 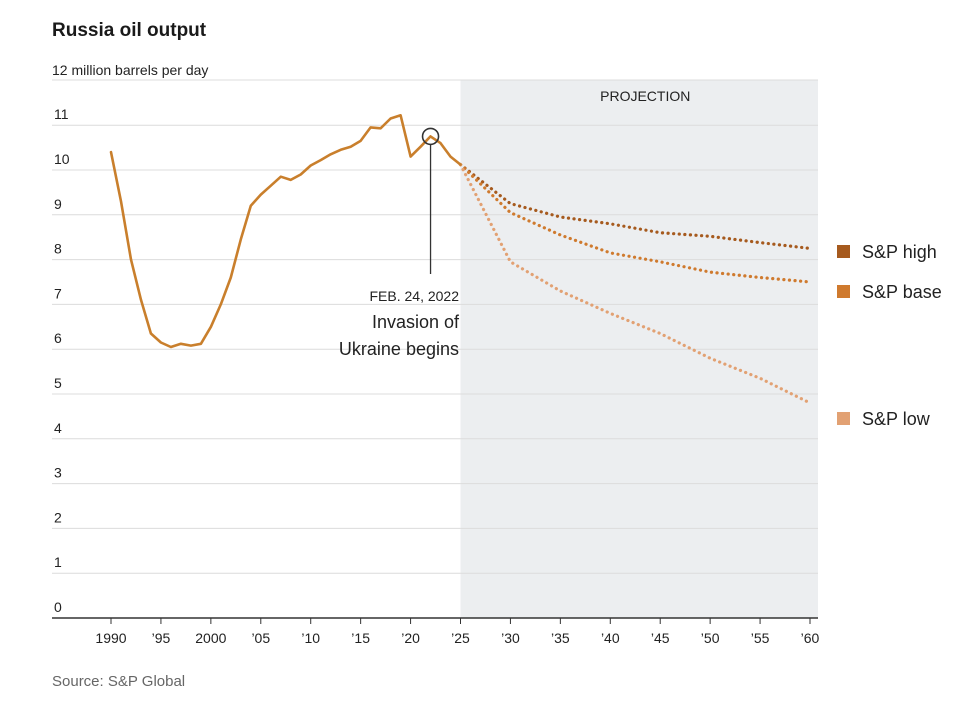 What do you see at coordinates (210, 638) in the screenshot?
I see `x-tick-label: 2000` at bounding box center [210, 638].